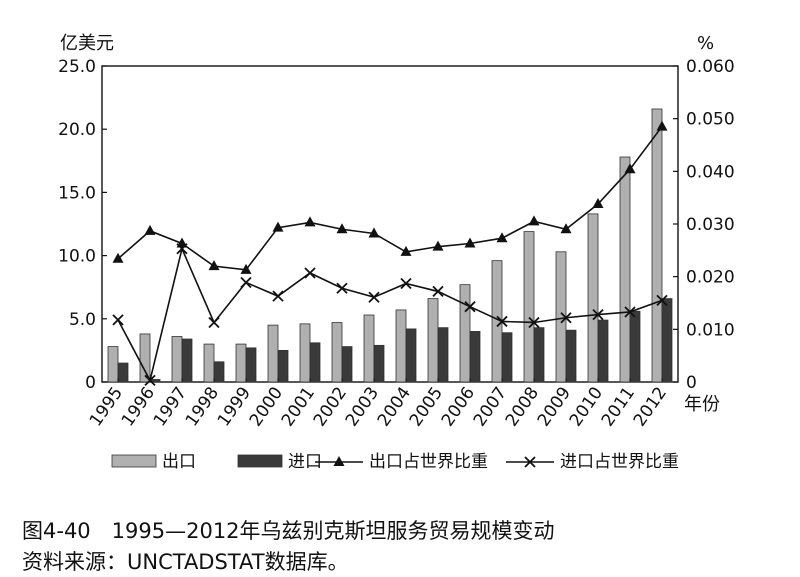 The width and height of the screenshot is (800, 577). I want to click on x-tick-label: 2006, so click(458, 406).